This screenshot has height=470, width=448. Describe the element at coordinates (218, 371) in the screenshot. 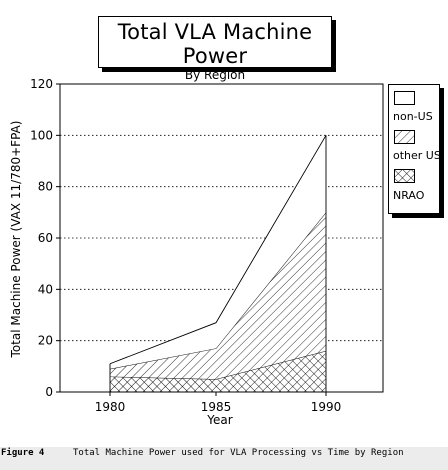

I see `area-nrao` at that location.